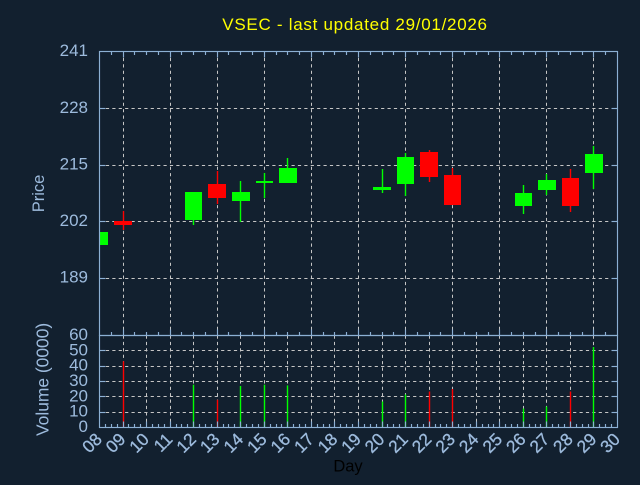 The image size is (640, 485). What do you see at coordinates (83, 426) in the screenshot?
I see `svg-text: 0` at bounding box center [83, 426].